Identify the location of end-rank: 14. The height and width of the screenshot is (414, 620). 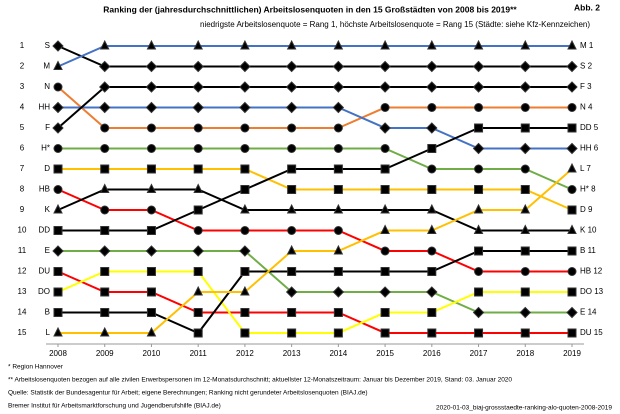
(592, 312).